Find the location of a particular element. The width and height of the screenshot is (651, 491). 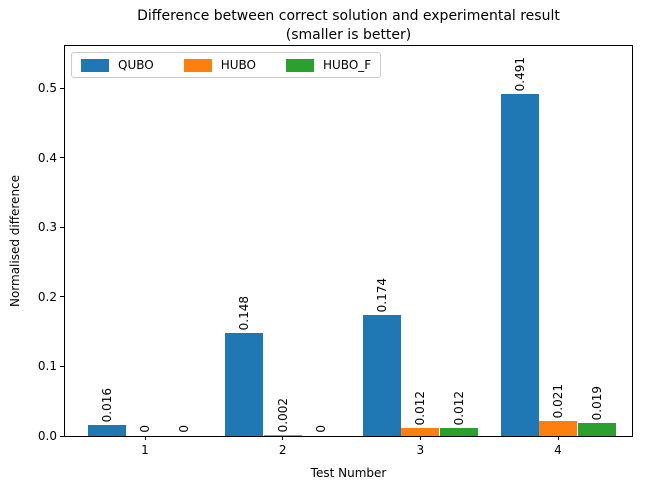

legend-item-hubo_f: HUBO_F is located at coordinates (328, 65).